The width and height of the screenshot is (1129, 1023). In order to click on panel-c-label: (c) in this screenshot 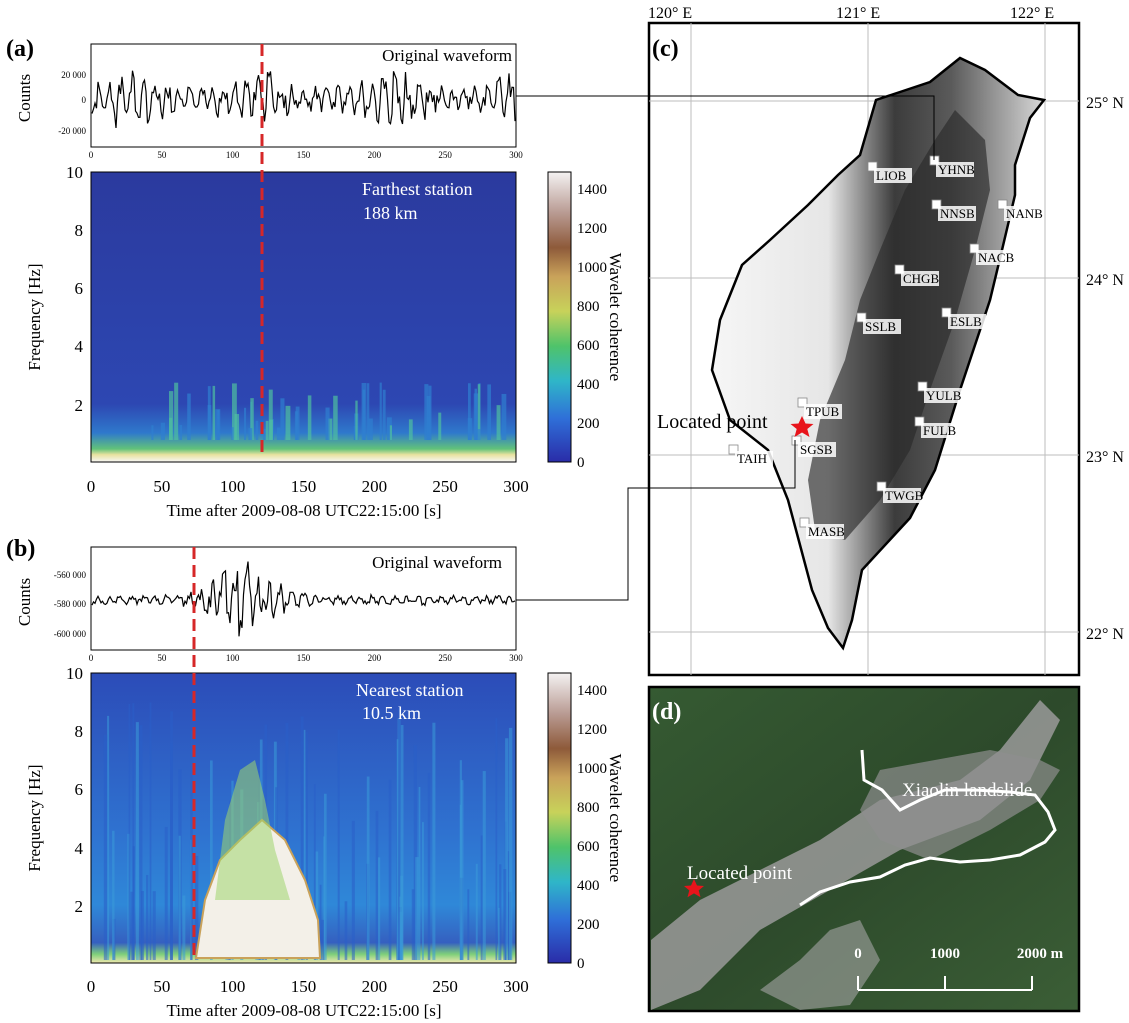, I will do `click(665, 49)`.